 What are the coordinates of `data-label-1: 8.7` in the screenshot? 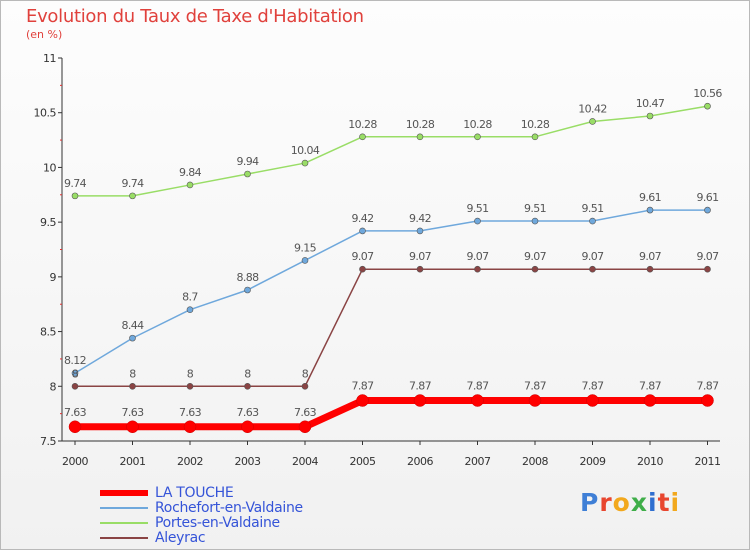 It's located at (190, 297).